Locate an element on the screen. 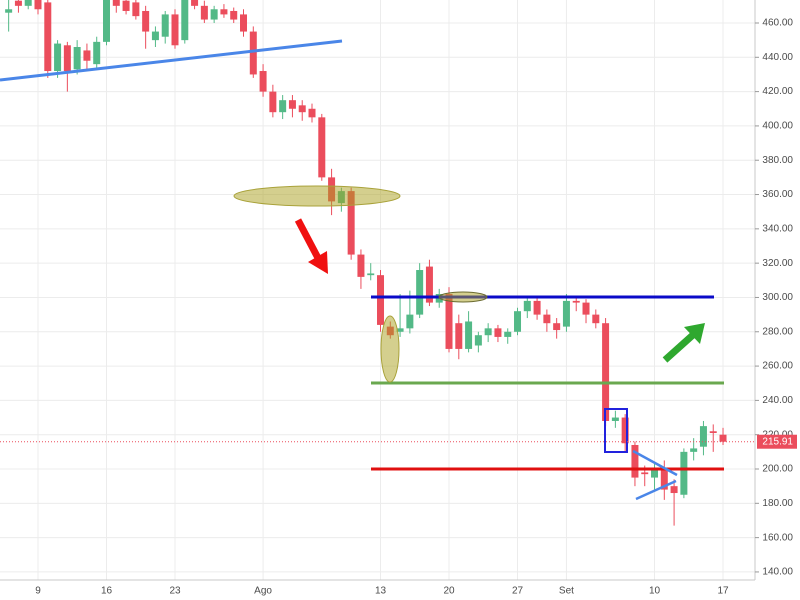 The height and width of the screenshot is (600, 800). last-price-label: 215.91 is located at coordinates (777, 441).